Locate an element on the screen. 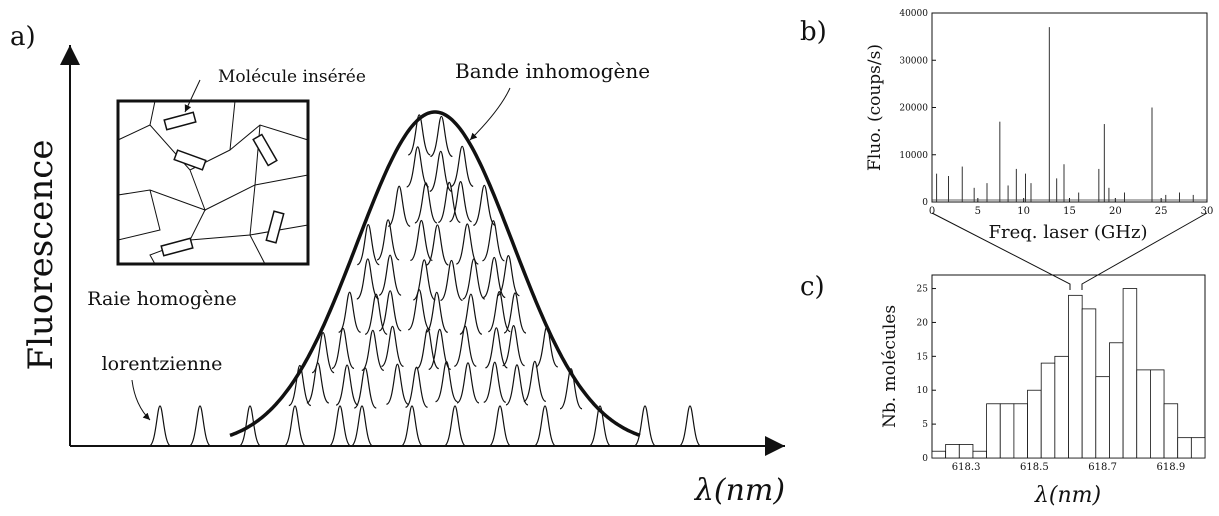 This screenshot has width=1219, height=516. y-label: Nb. molécules is located at coordinates (890, 366).